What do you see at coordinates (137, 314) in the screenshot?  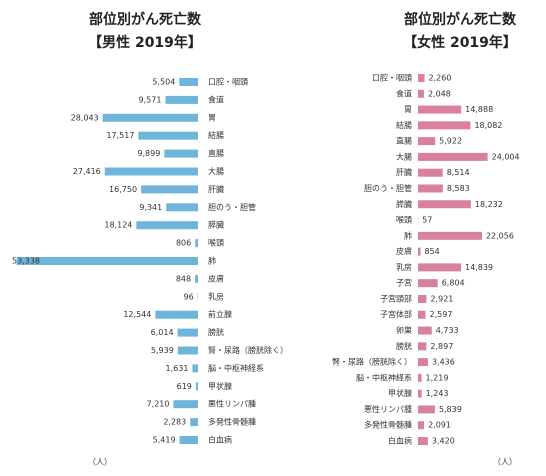 I see `value-label: 12,544` at bounding box center [137, 314].